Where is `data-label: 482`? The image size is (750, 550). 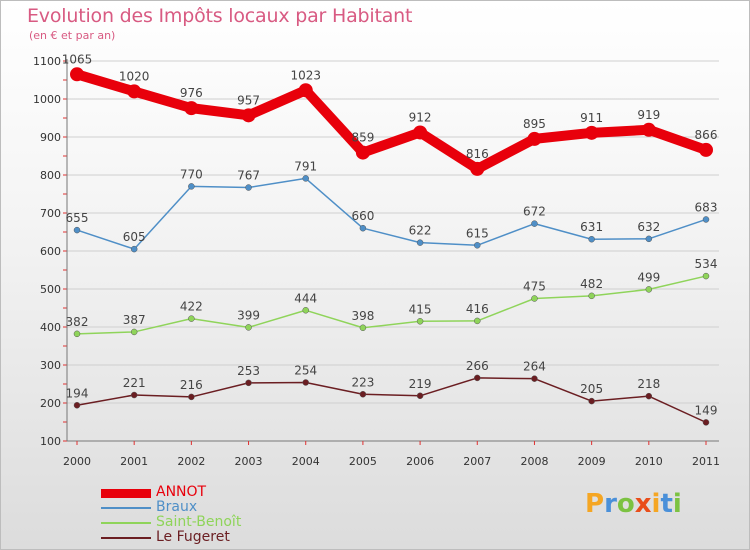
data-label: 482 is located at coordinates (591, 284).